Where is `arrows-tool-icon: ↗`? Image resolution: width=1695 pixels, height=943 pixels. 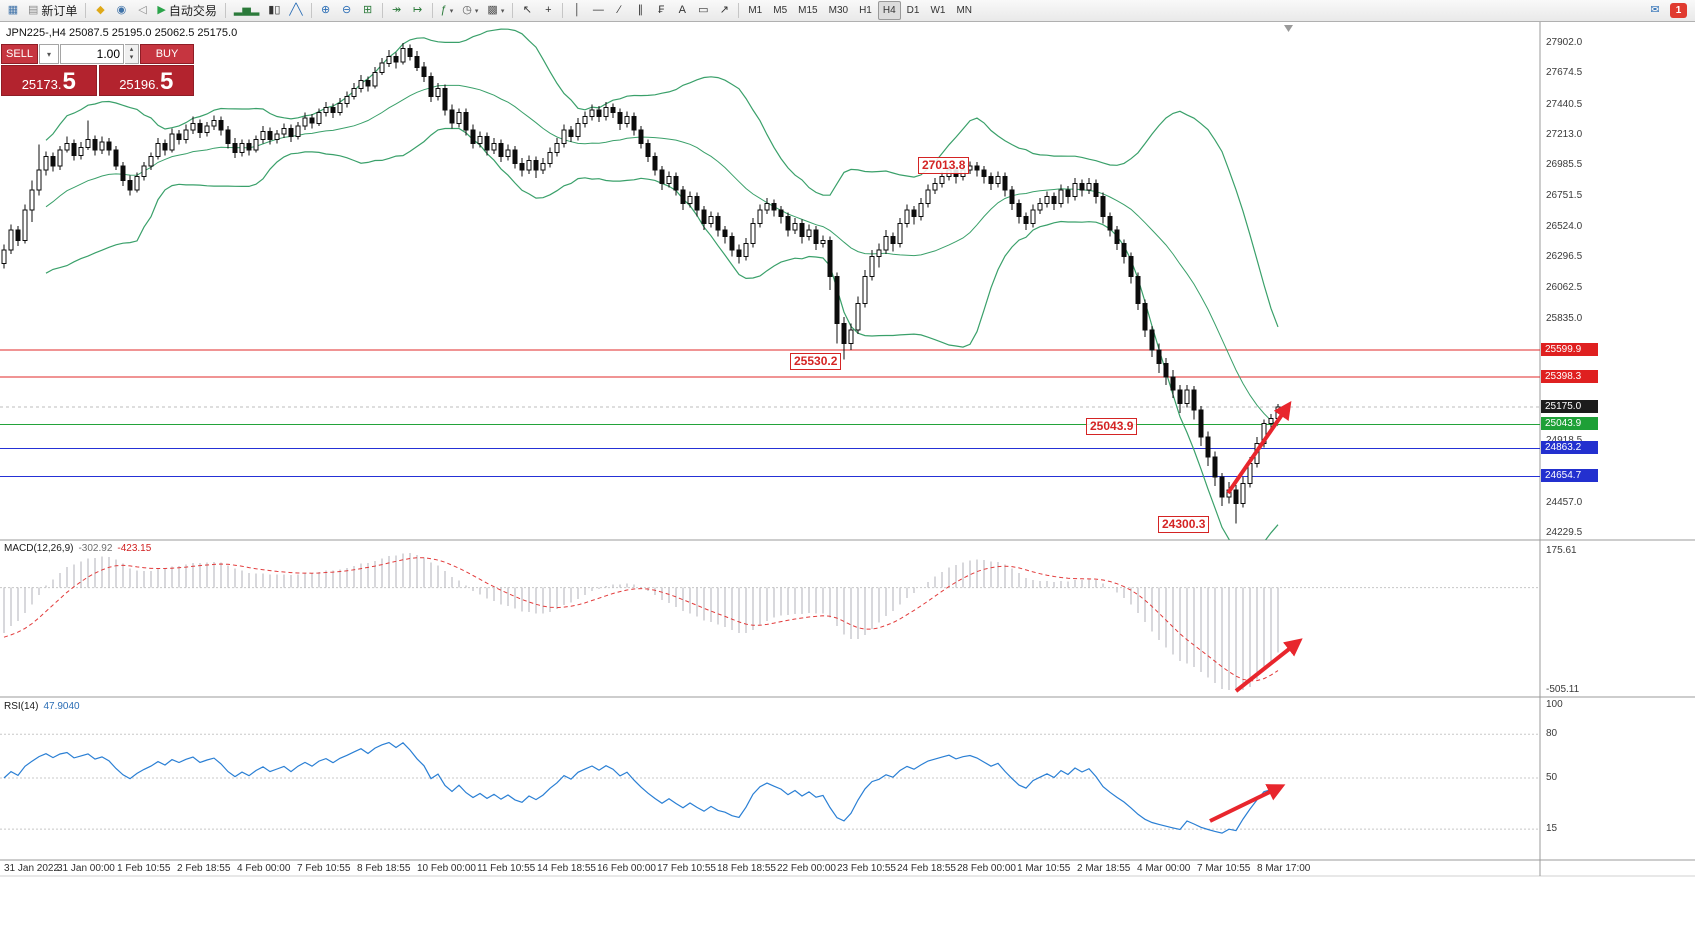 arrows-tool-icon: ↗ is located at coordinates (724, 10).